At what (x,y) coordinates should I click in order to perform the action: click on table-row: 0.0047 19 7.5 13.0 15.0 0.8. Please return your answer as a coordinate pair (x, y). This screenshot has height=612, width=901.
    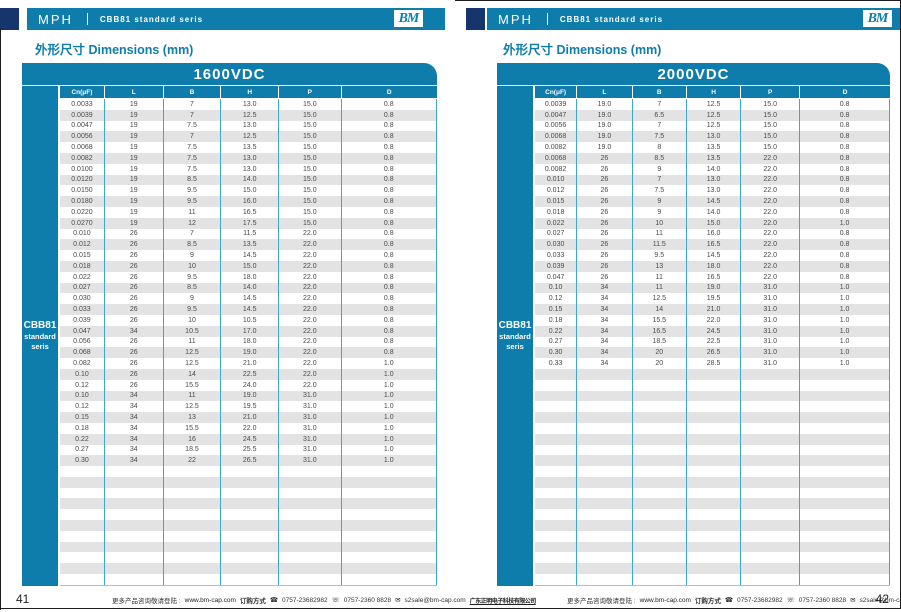
    Looking at the image, I should click on (248, 126).